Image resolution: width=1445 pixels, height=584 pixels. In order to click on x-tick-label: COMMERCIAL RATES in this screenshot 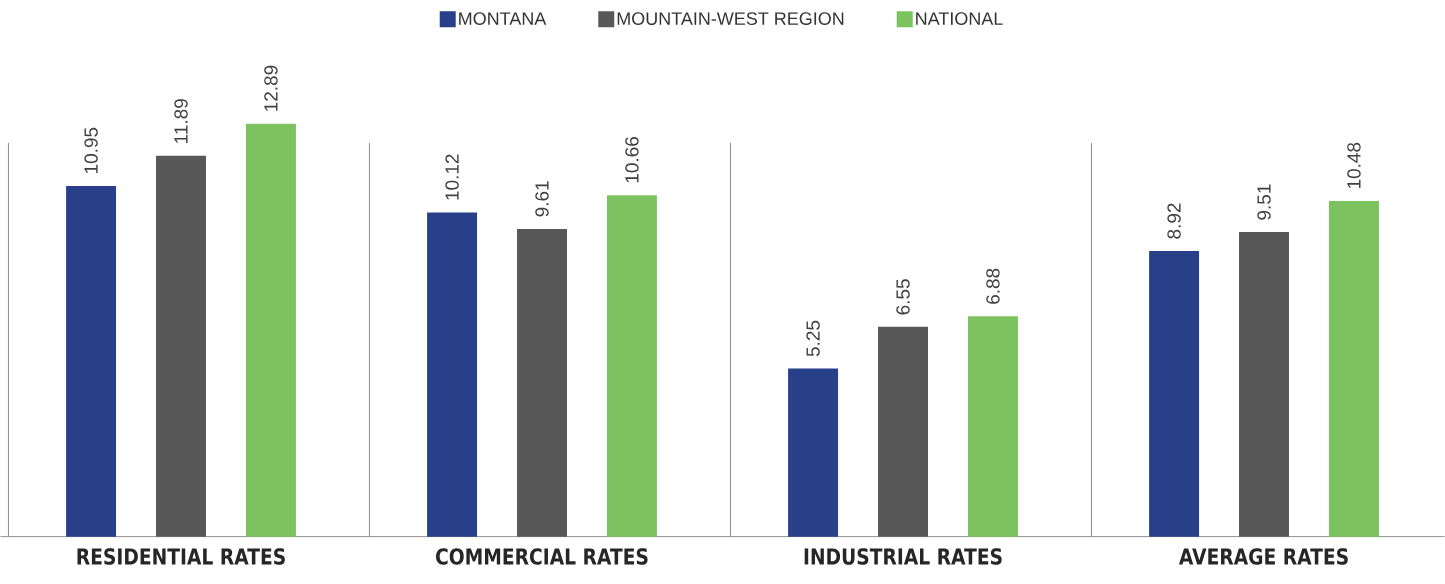, I will do `click(542, 556)`.